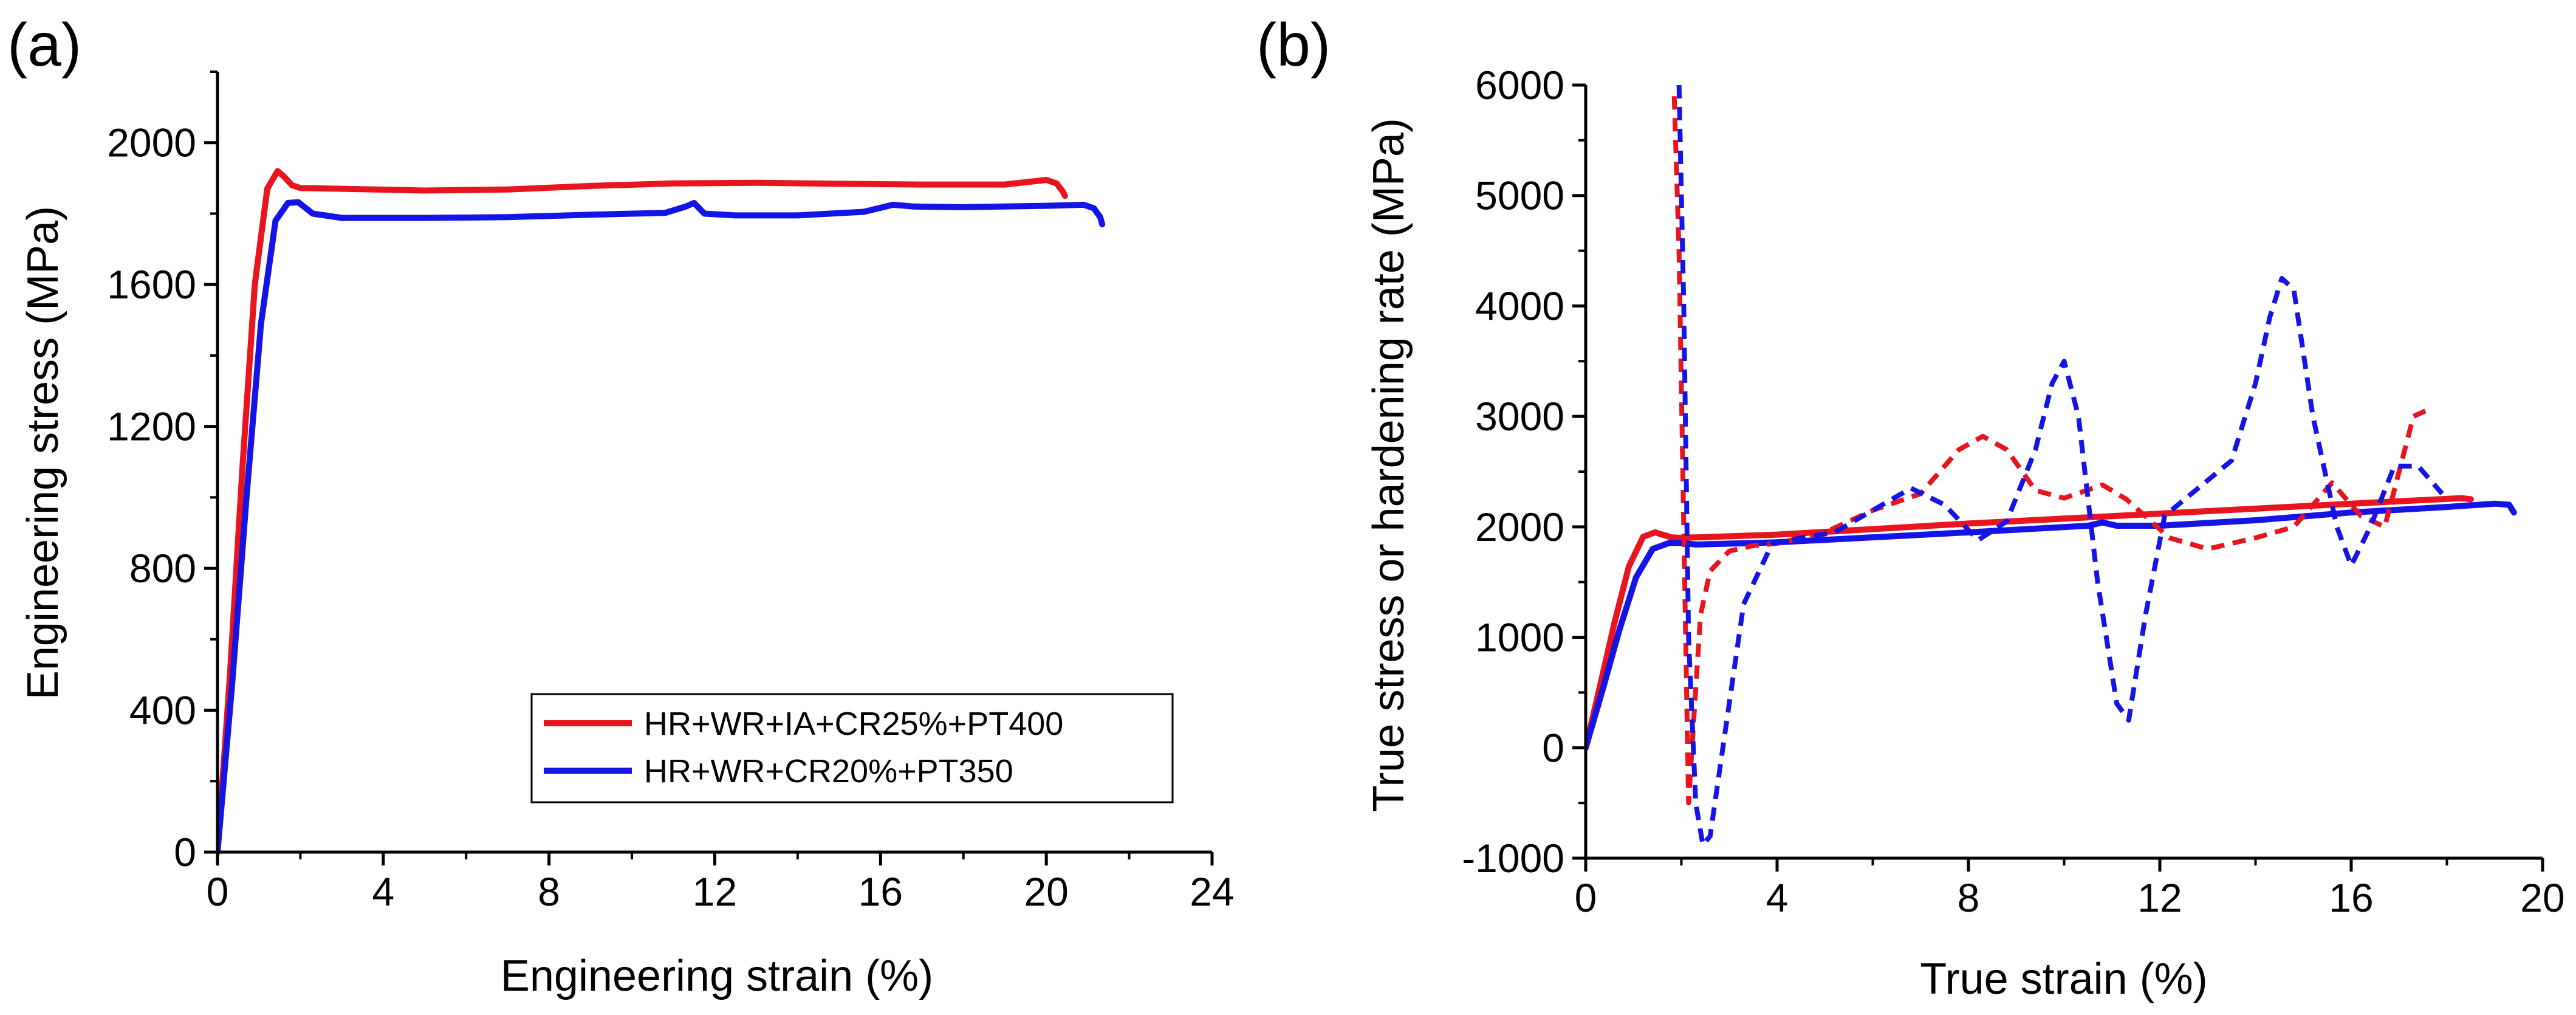 The image size is (2576, 1015). Describe the element at coordinates (717, 976) in the screenshot. I see `panel-a-xlabel: Engineering strain (%)` at that location.